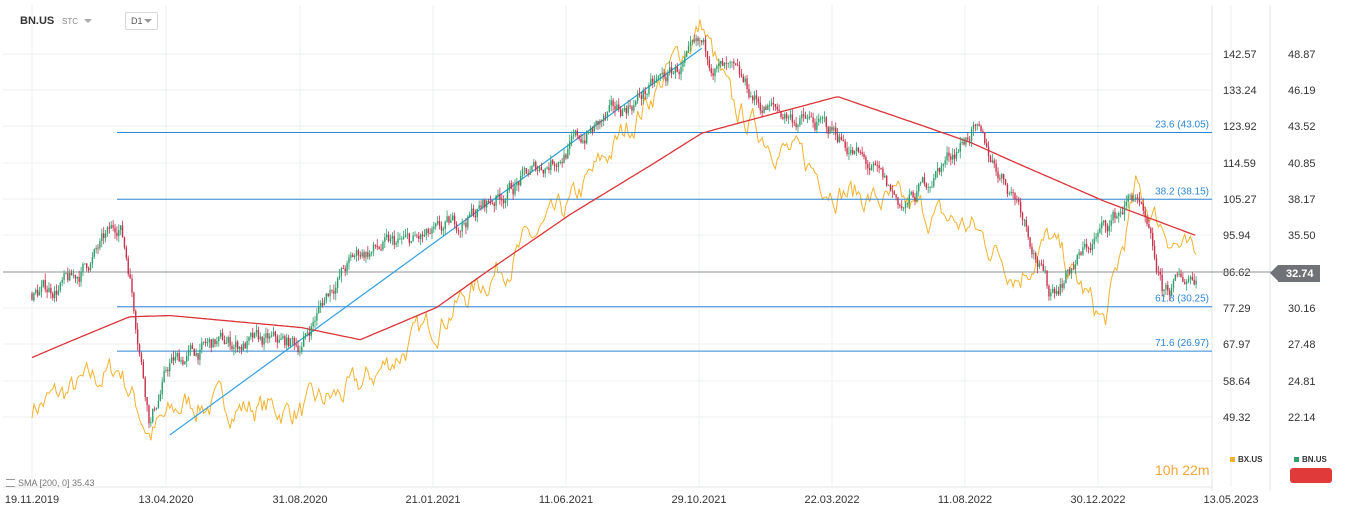 This screenshot has width=1347, height=516. What do you see at coordinates (70, 21) in the screenshot?
I see `source-label: STC` at bounding box center [70, 21].